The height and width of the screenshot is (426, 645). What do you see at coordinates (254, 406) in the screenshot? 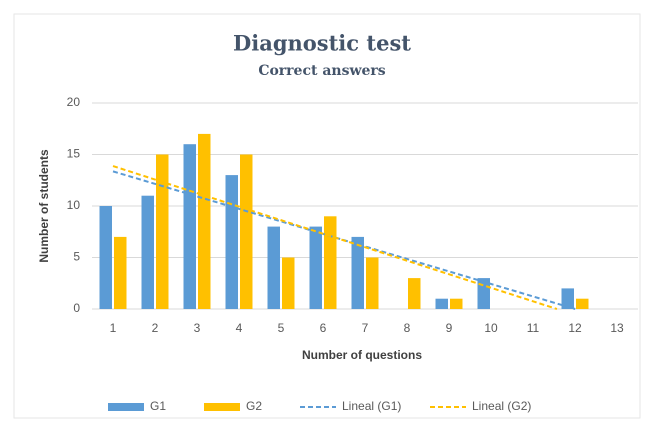
I see `legend-label: G2` at bounding box center [254, 406].